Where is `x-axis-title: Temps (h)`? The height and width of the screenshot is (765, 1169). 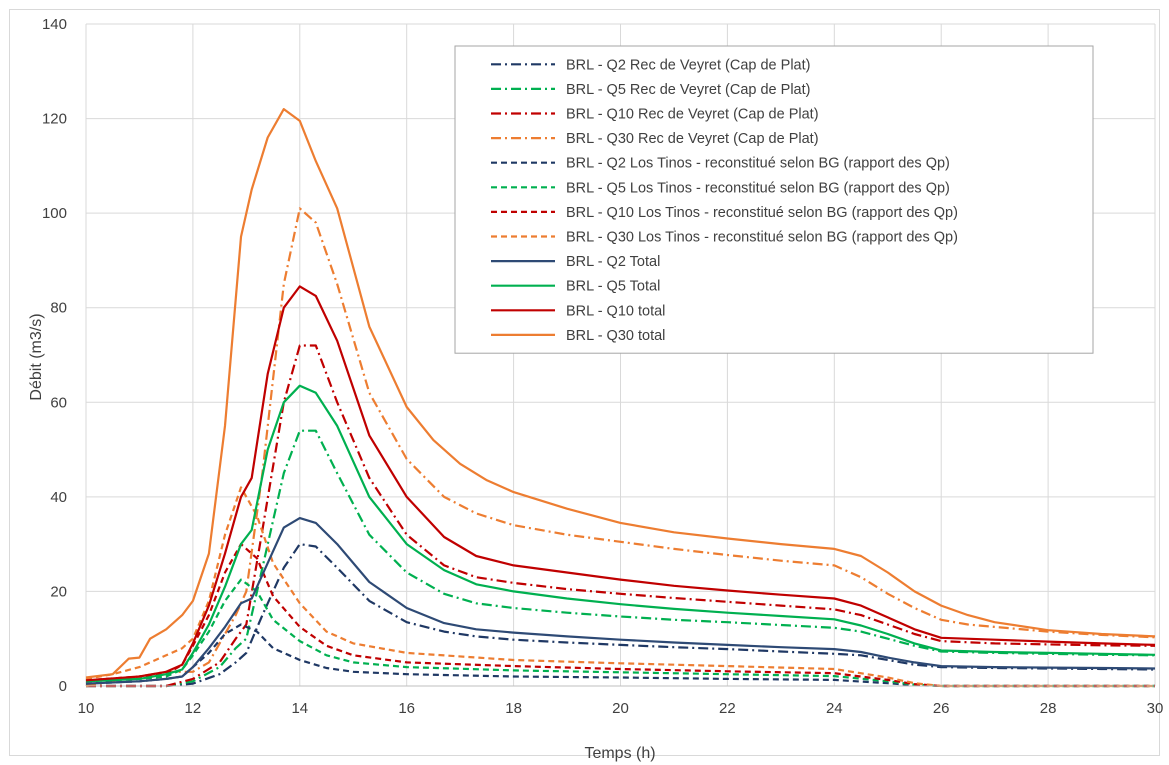
x-axis-title: Temps (h) is located at coordinates (619, 753).